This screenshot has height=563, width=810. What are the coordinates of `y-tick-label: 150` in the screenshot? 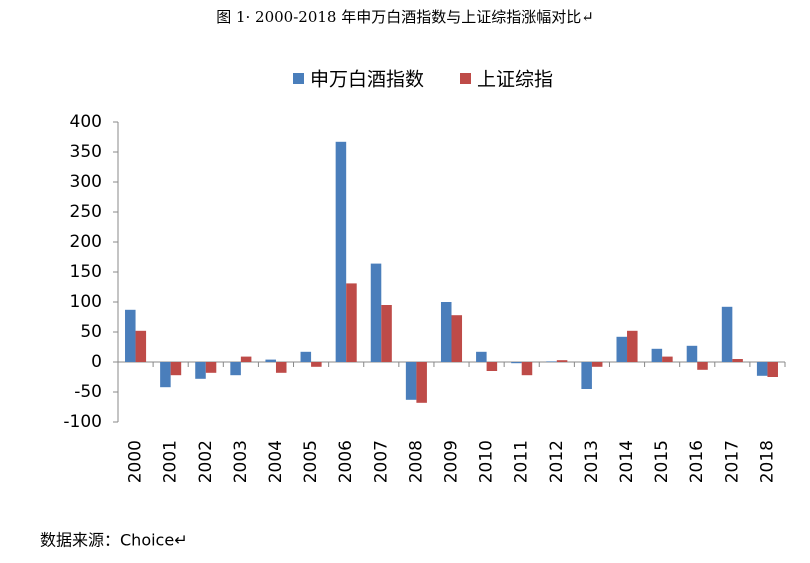 It's located at (86, 272).